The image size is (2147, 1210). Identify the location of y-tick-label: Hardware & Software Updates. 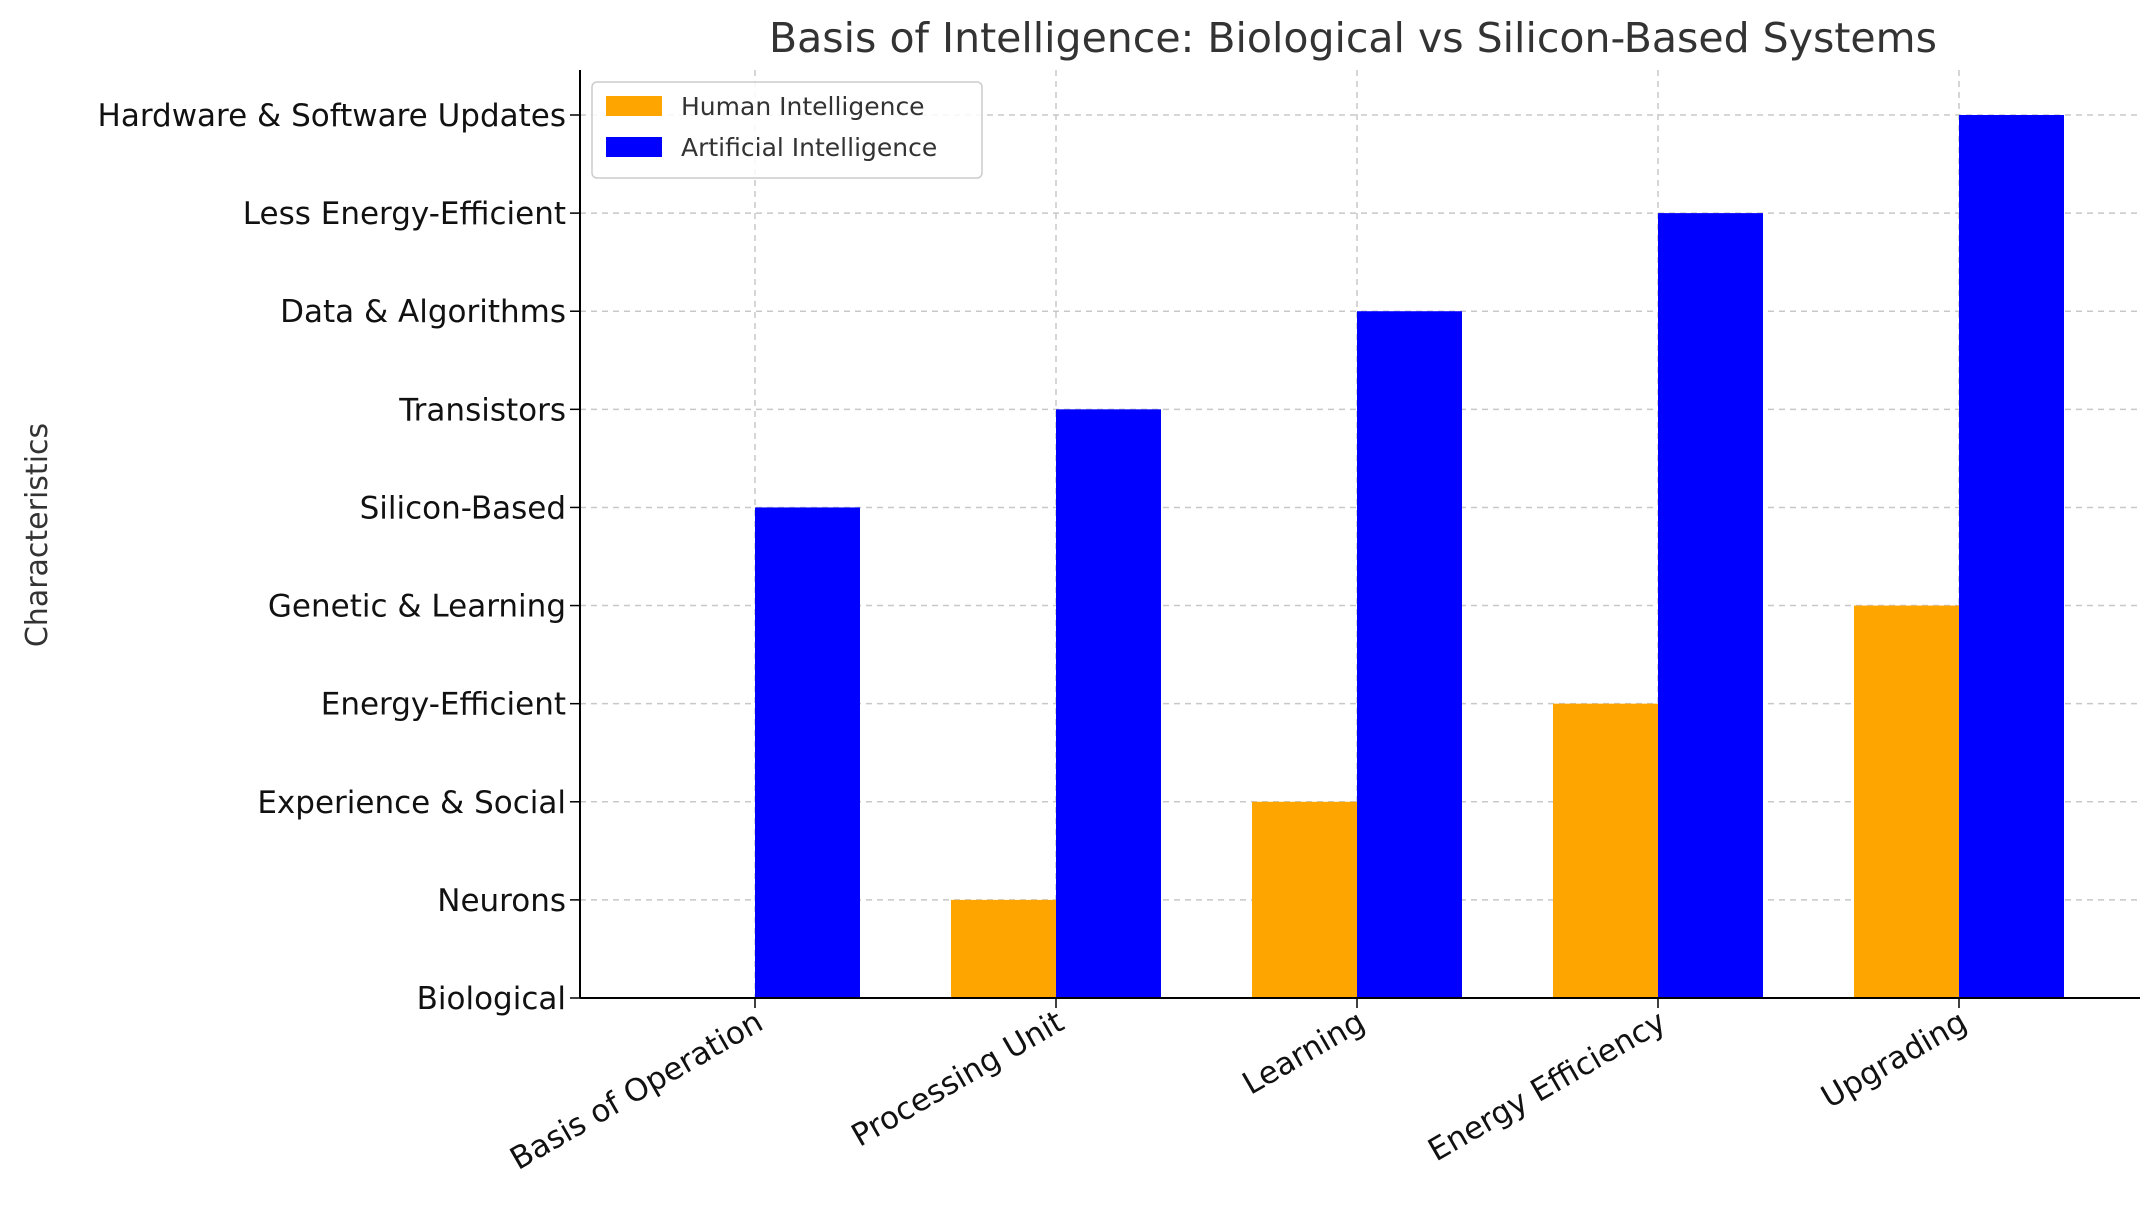
(332, 116).